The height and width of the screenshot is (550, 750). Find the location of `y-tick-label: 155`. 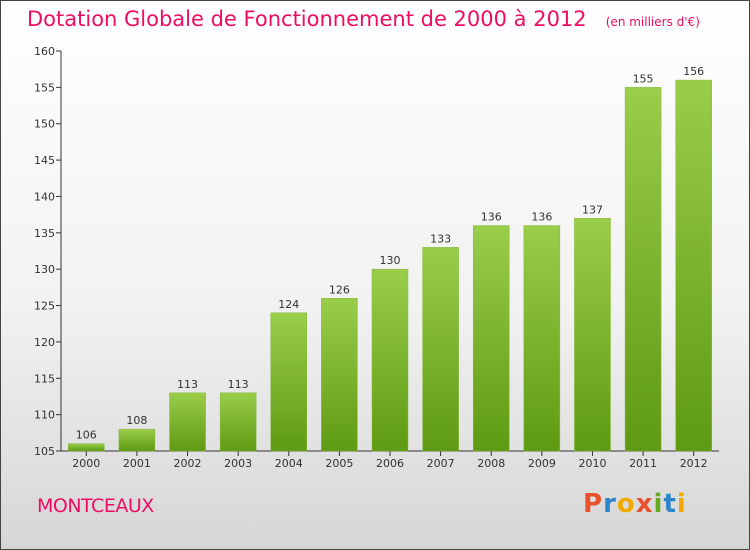

y-tick-label: 155 is located at coordinates (44, 87).